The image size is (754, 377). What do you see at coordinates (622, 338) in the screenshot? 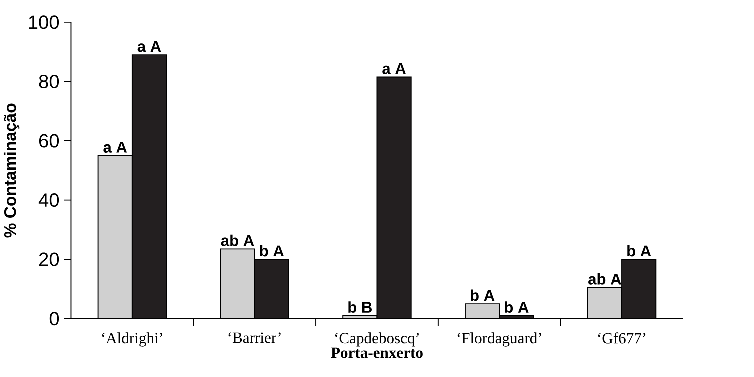
I see `x-tick-label: ‘Gf677’` at bounding box center [622, 338].